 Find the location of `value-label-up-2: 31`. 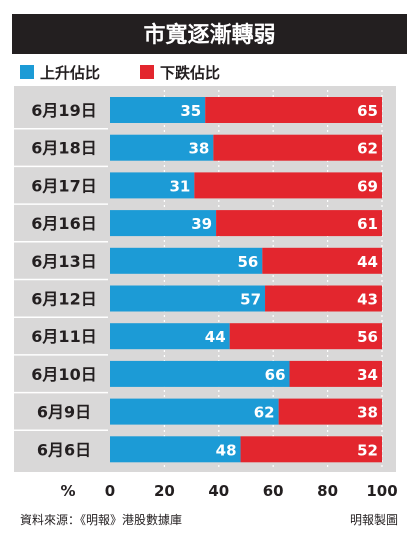

value-label-up-2: 31 is located at coordinates (179, 186).